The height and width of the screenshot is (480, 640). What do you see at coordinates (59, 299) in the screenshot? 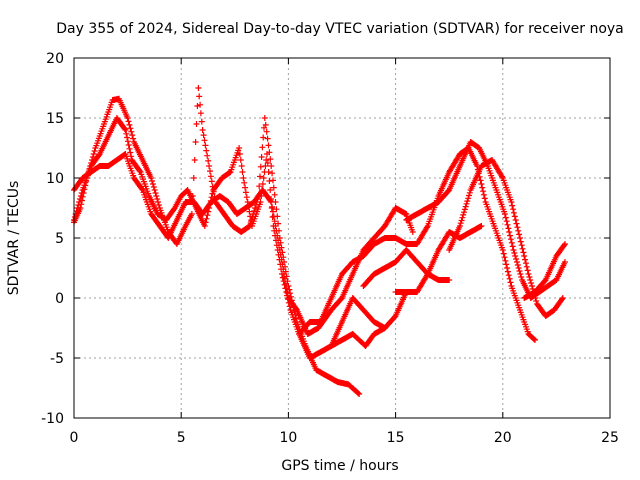
I see `y-tick-label: 0` at bounding box center [59, 299].